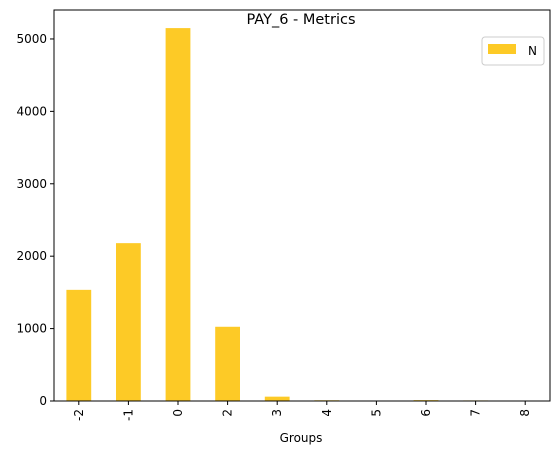  I want to click on x-tick-label: 4, so click(327, 413).